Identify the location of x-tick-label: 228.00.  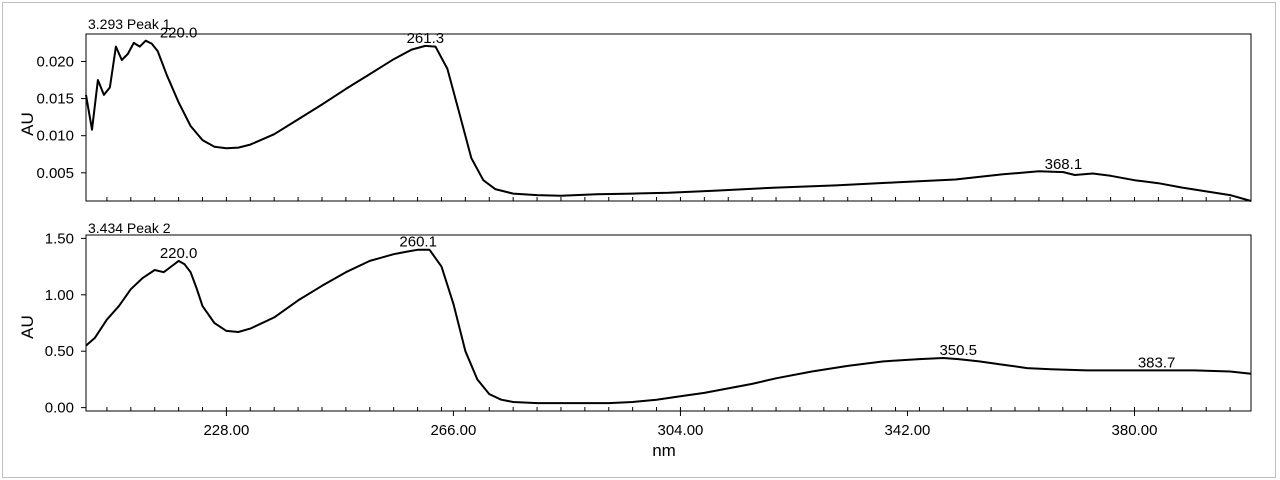
(226, 430).